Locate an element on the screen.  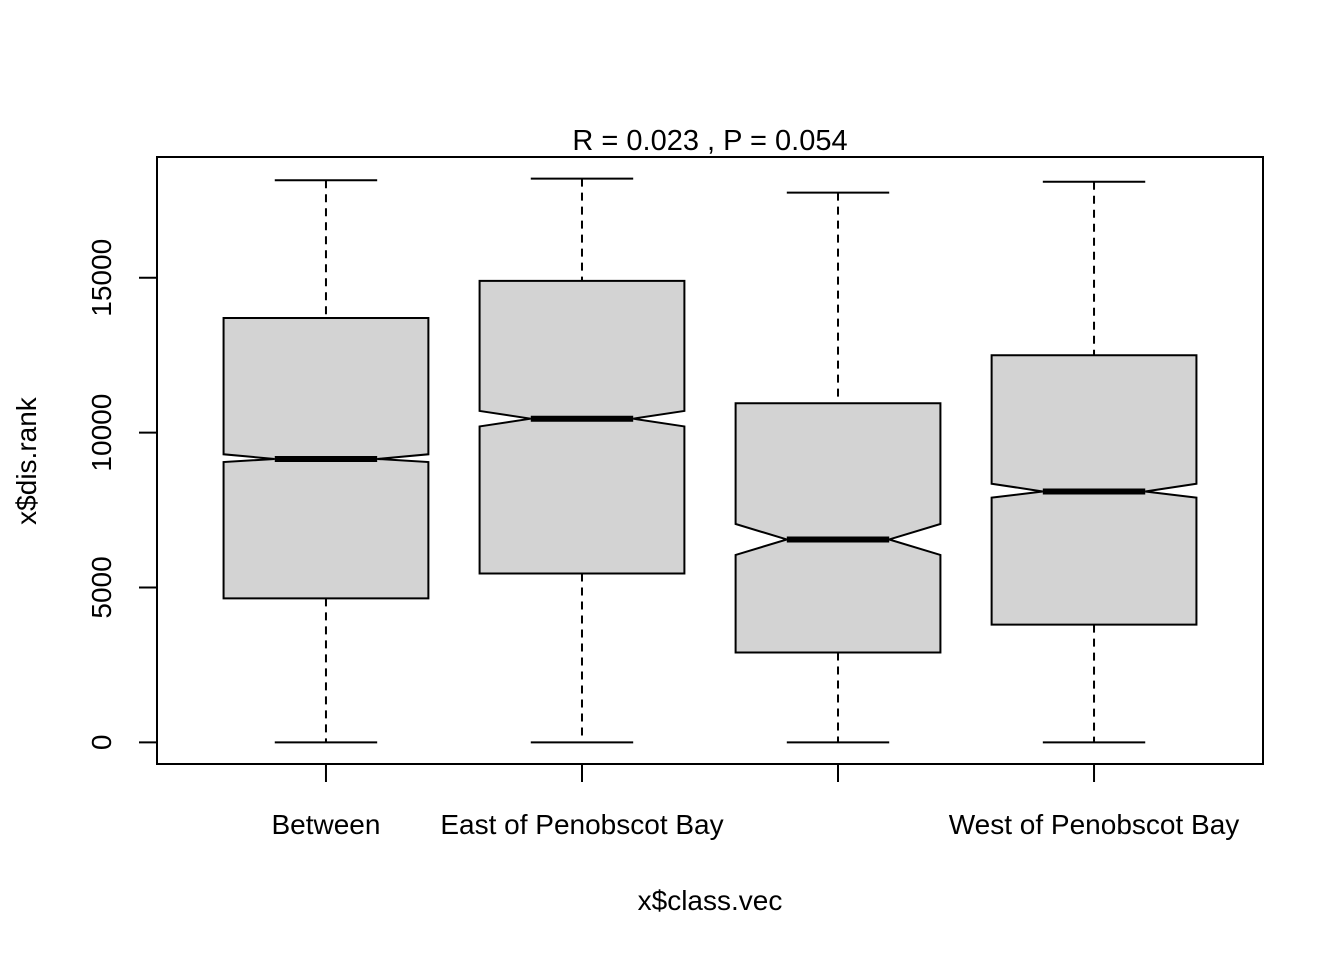
x-tick-label: Between is located at coordinates (325, 824).